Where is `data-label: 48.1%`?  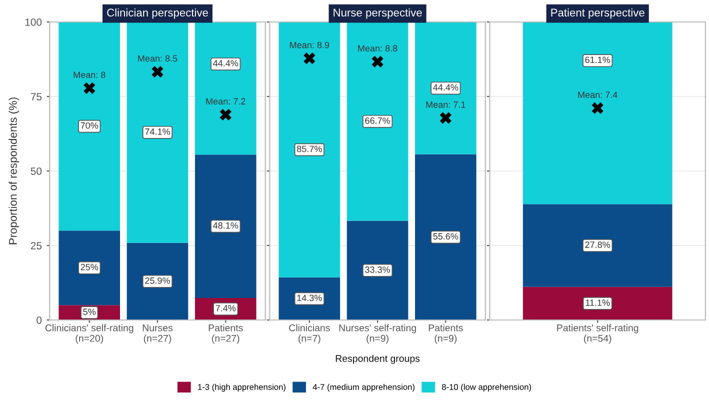
data-label: 48.1% is located at coordinates (225, 225).